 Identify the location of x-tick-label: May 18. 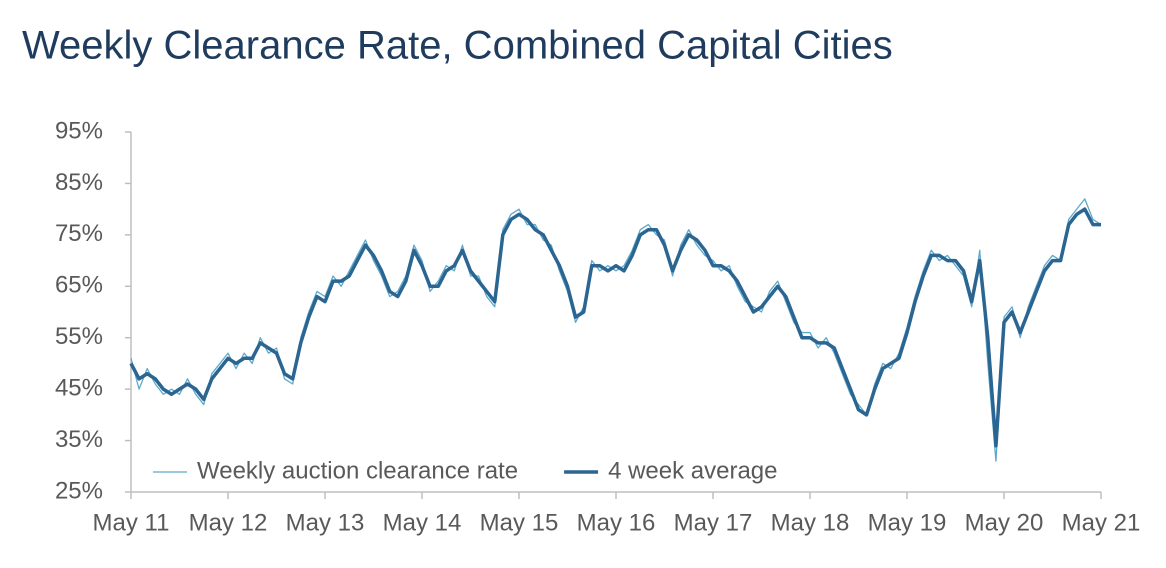
(810, 522).